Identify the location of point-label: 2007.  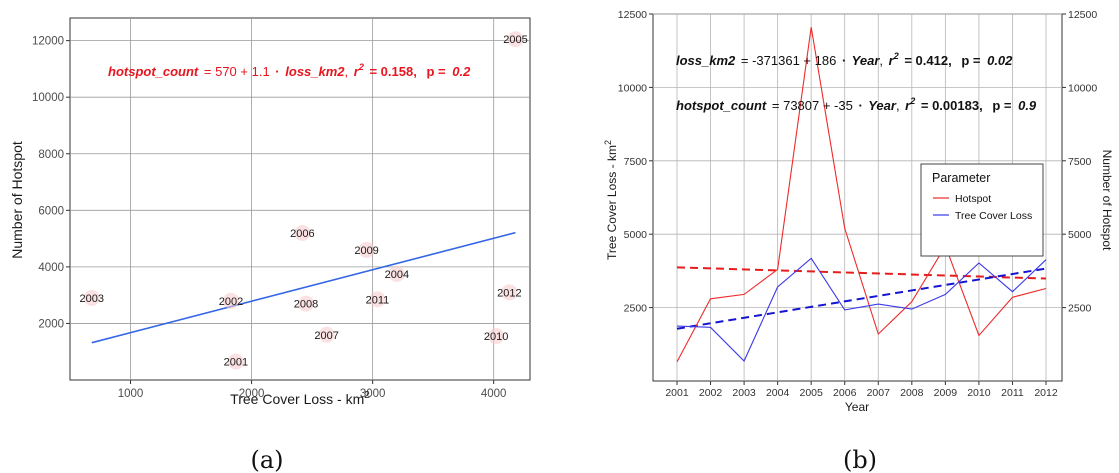
(326, 336).